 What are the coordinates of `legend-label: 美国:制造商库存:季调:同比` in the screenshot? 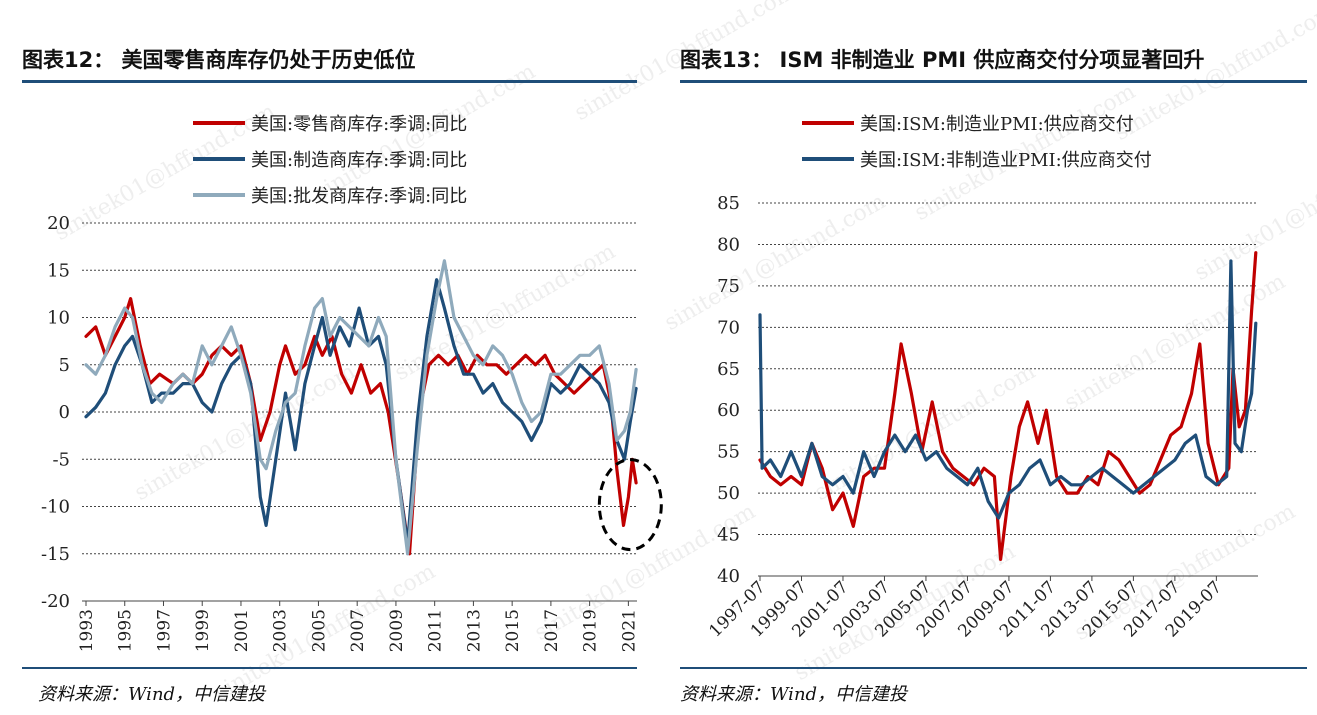 It's located at (359, 160).